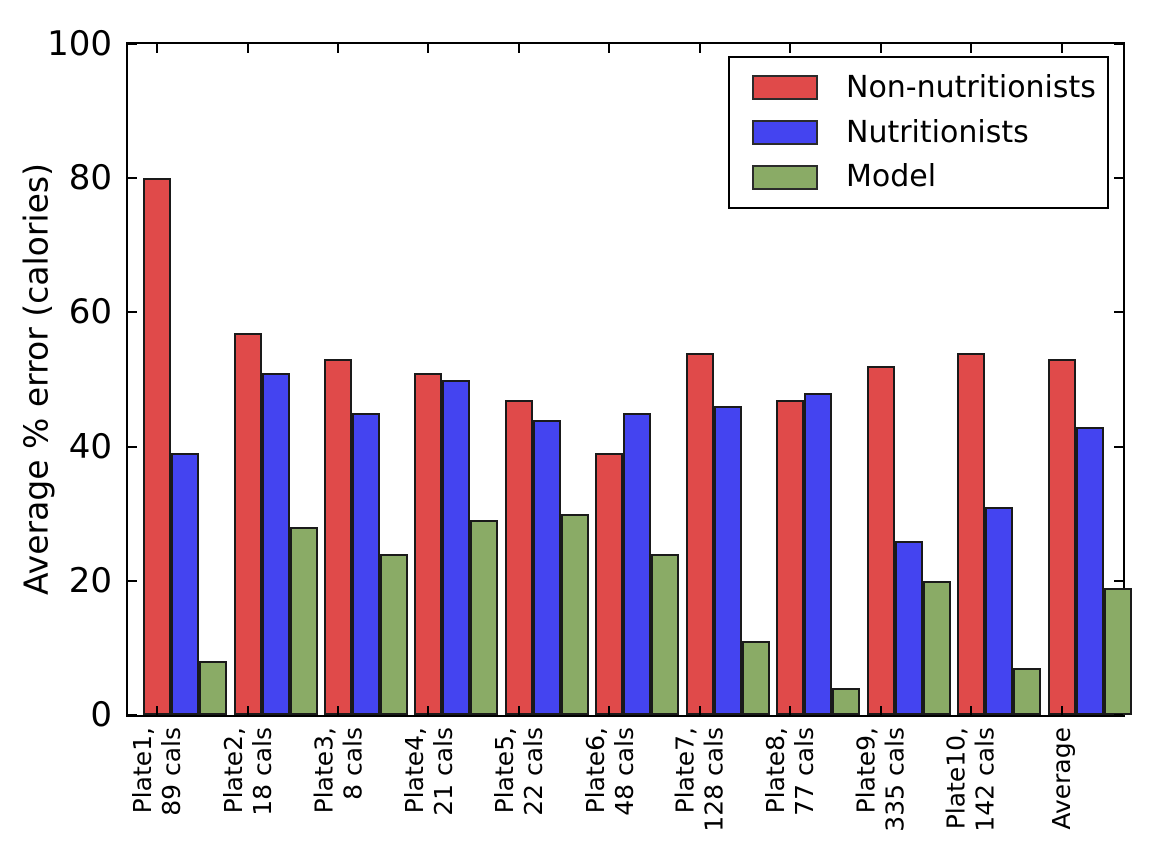 This screenshot has height=864, width=1152. I want to click on x-tick-label-line: Plate5,, so click(504, 770).